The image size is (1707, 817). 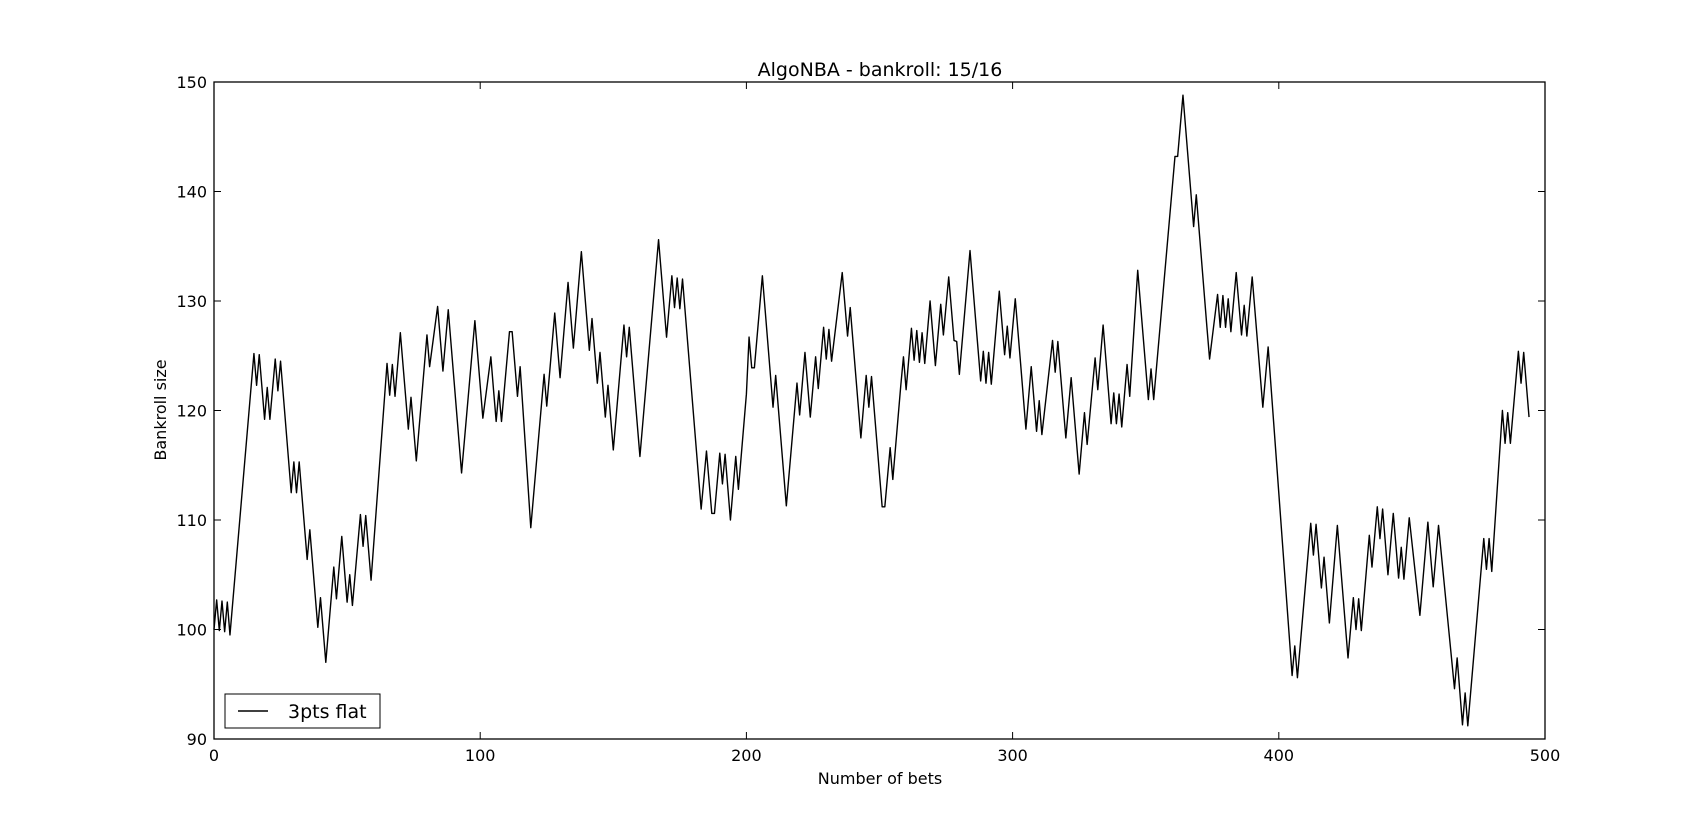 What do you see at coordinates (1545, 755) in the screenshot?
I see `x-tick-label: 500` at bounding box center [1545, 755].